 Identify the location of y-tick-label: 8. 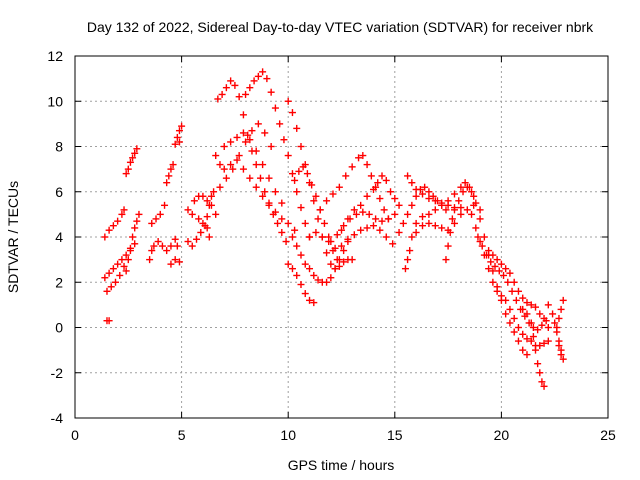
(59, 147).